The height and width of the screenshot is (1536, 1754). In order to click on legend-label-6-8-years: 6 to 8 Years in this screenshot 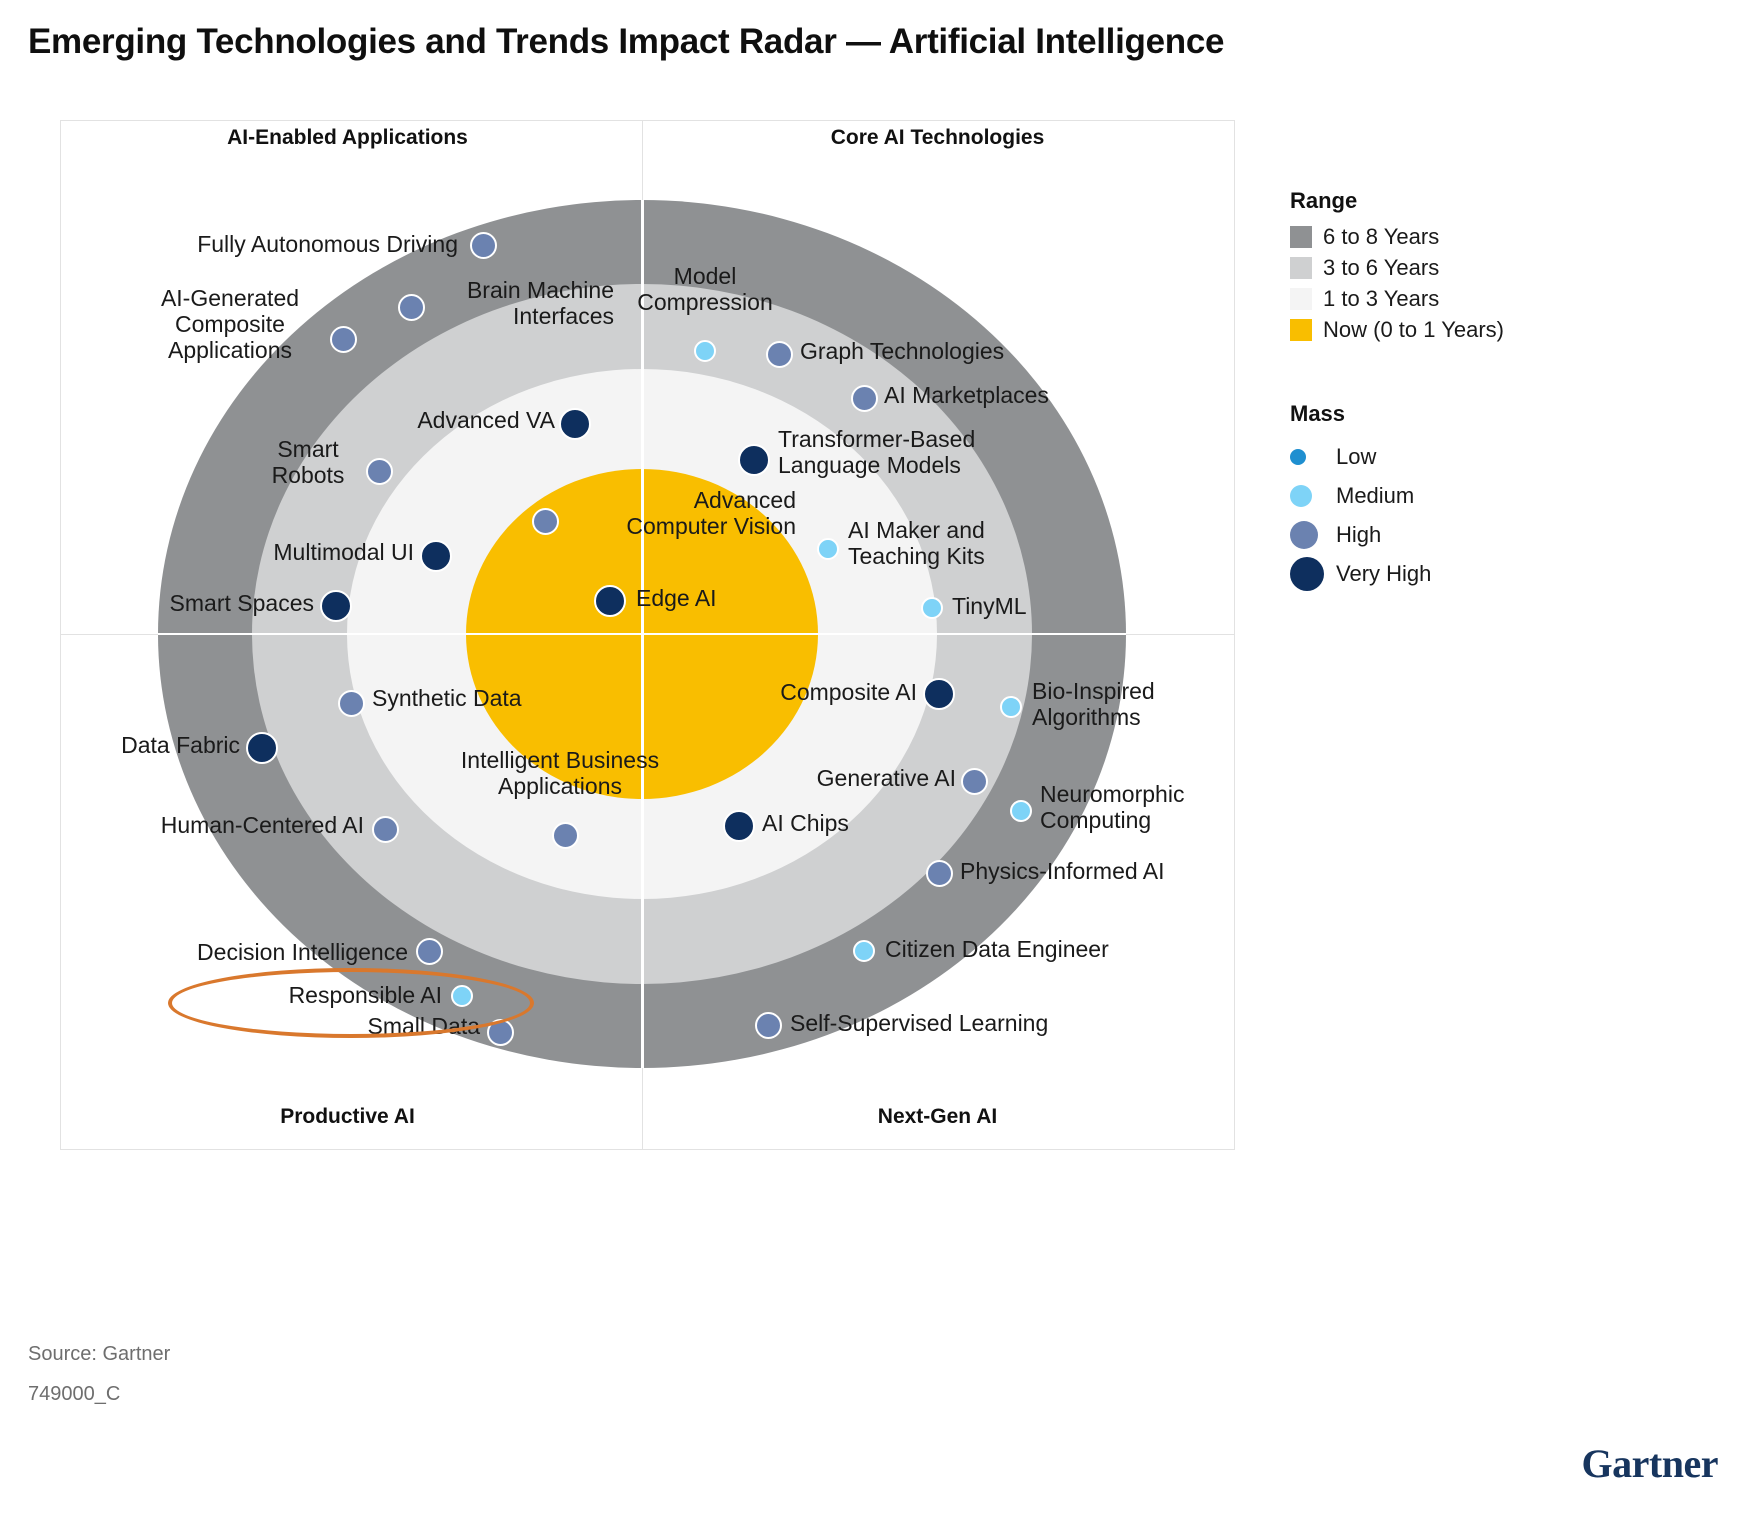, I will do `click(1381, 236)`.